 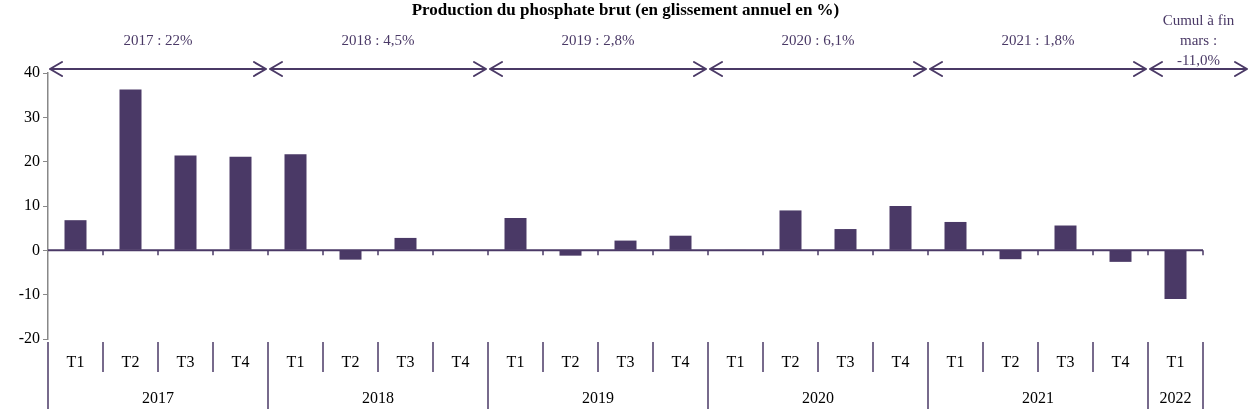 What do you see at coordinates (158, 397) in the screenshot?
I see `text: 2017` at bounding box center [158, 397].